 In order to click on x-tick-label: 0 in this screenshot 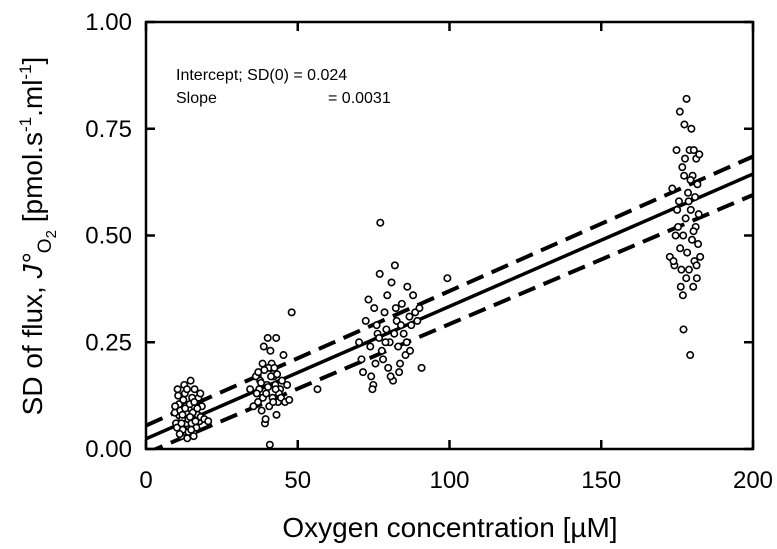, I will do `click(145, 480)`.